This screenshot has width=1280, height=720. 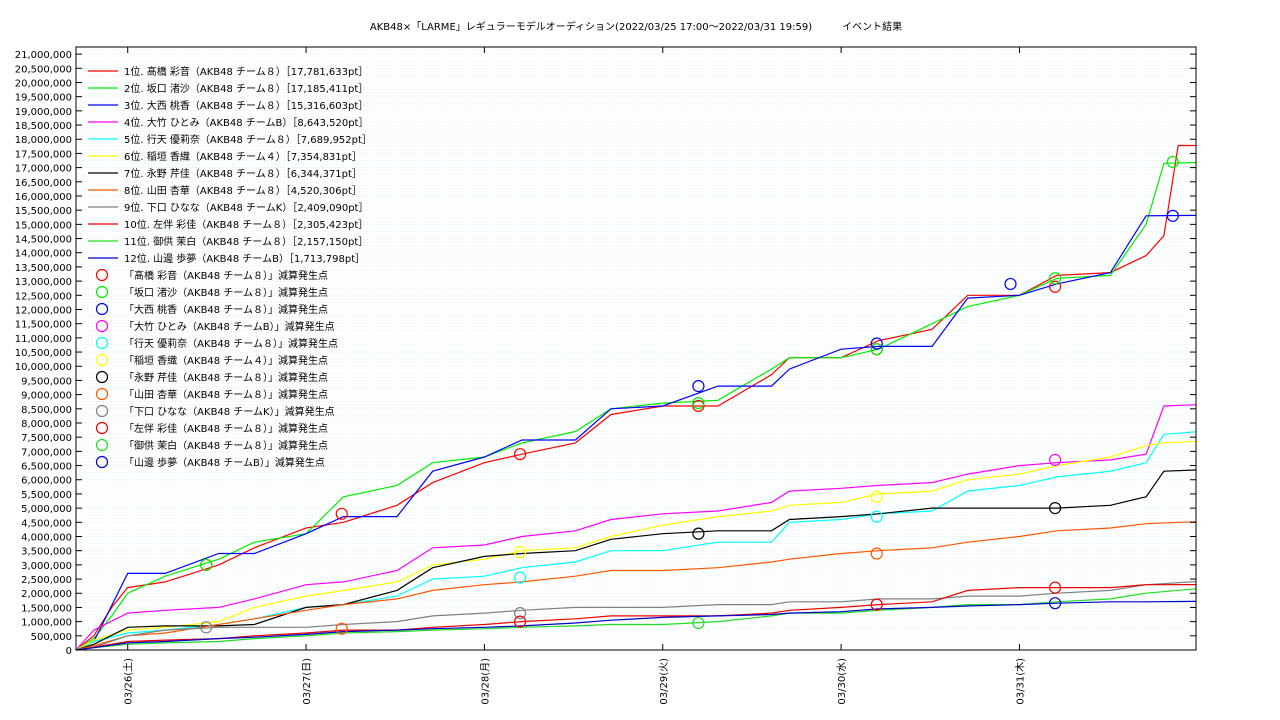 I want to click on y-tick-label: 19,000,000, so click(x=43, y=112).